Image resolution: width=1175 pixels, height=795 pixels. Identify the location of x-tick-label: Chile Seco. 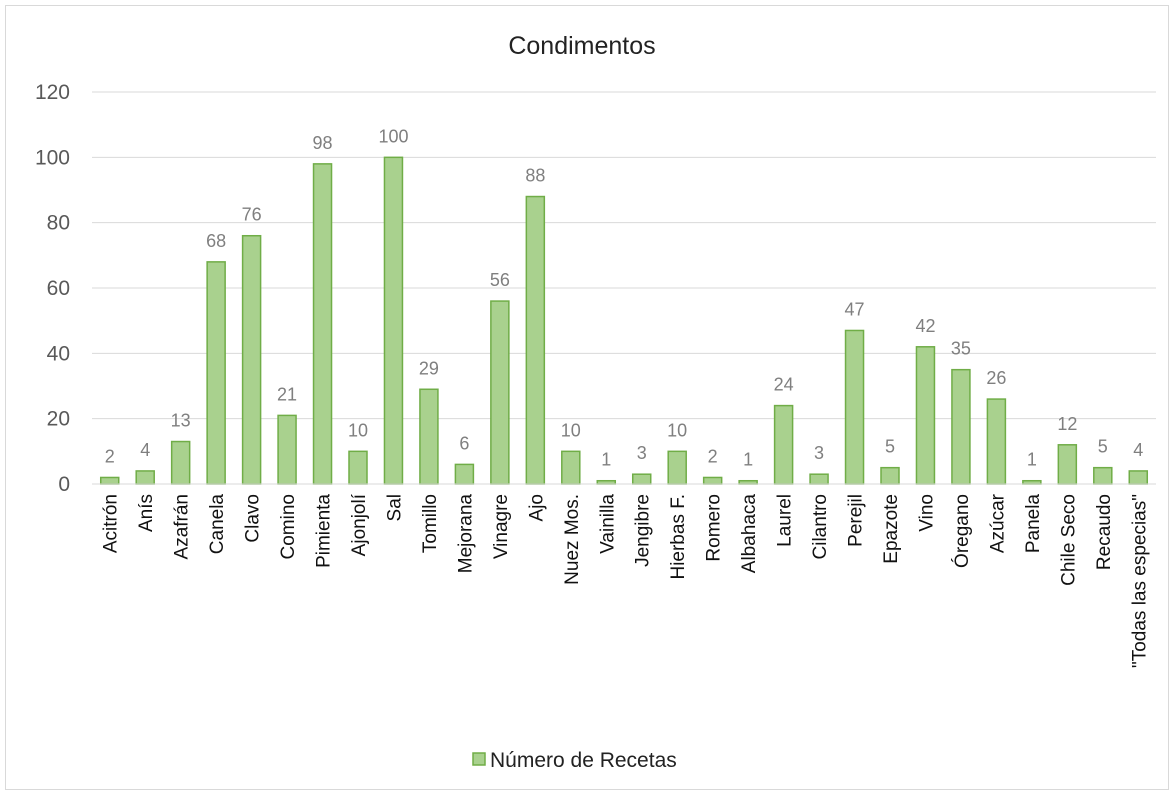
(1068, 540).